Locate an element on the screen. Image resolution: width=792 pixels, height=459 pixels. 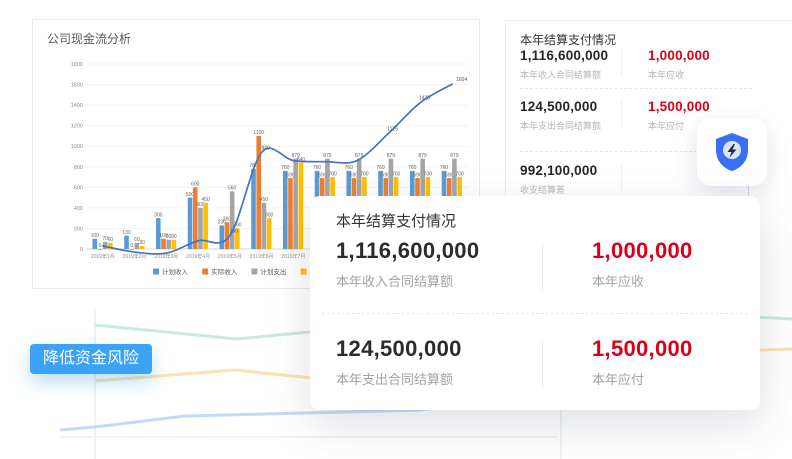
popup-title: 本年结算支付情况 is located at coordinates (396, 221).